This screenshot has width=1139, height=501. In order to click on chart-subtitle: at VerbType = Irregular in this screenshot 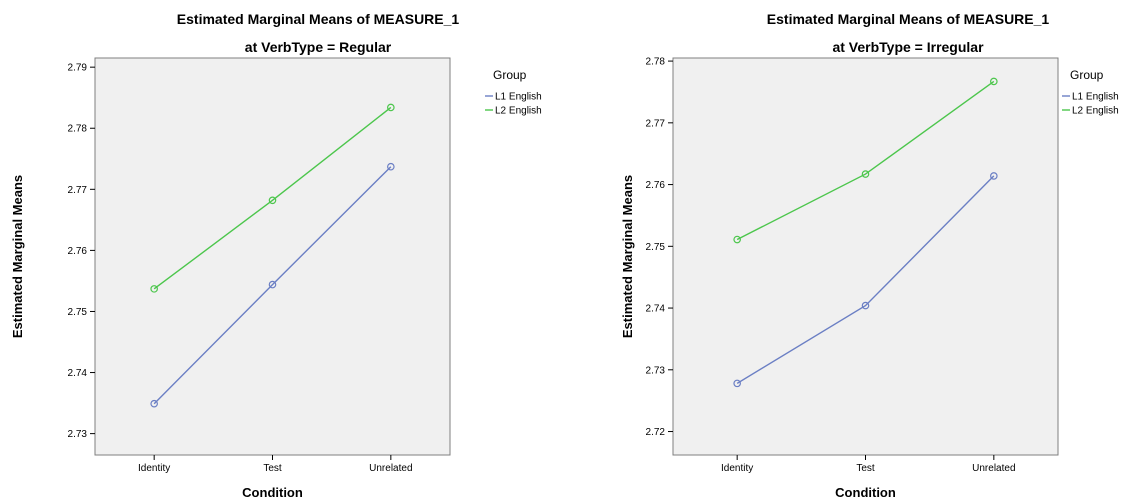, I will do `click(908, 47)`.